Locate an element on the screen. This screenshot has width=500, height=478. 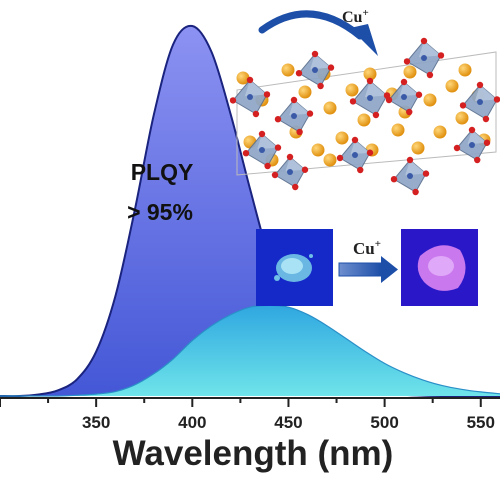
unit-cell-outline is located at coordinates (366, 113).